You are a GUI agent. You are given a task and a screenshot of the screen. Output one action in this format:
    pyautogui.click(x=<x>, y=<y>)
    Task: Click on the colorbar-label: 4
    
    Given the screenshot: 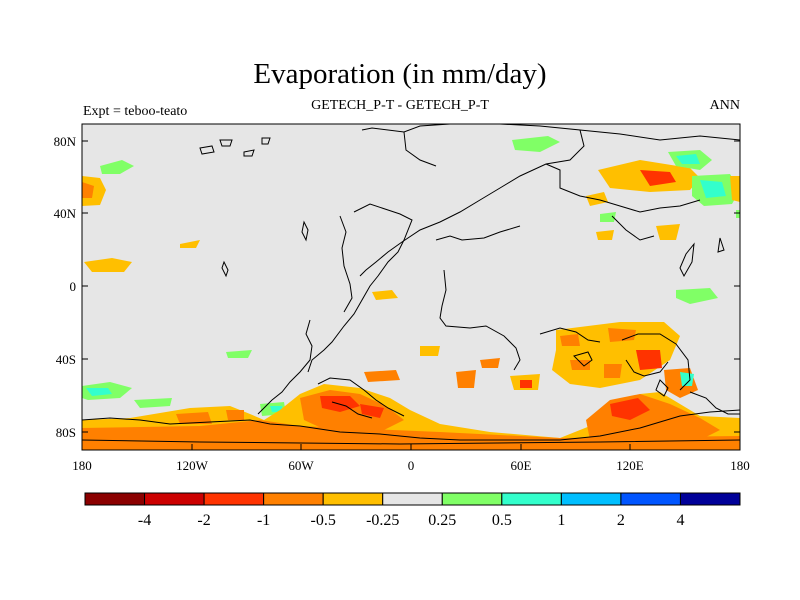 What is the action you would take?
    pyautogui.click(x=680, y=520)
    